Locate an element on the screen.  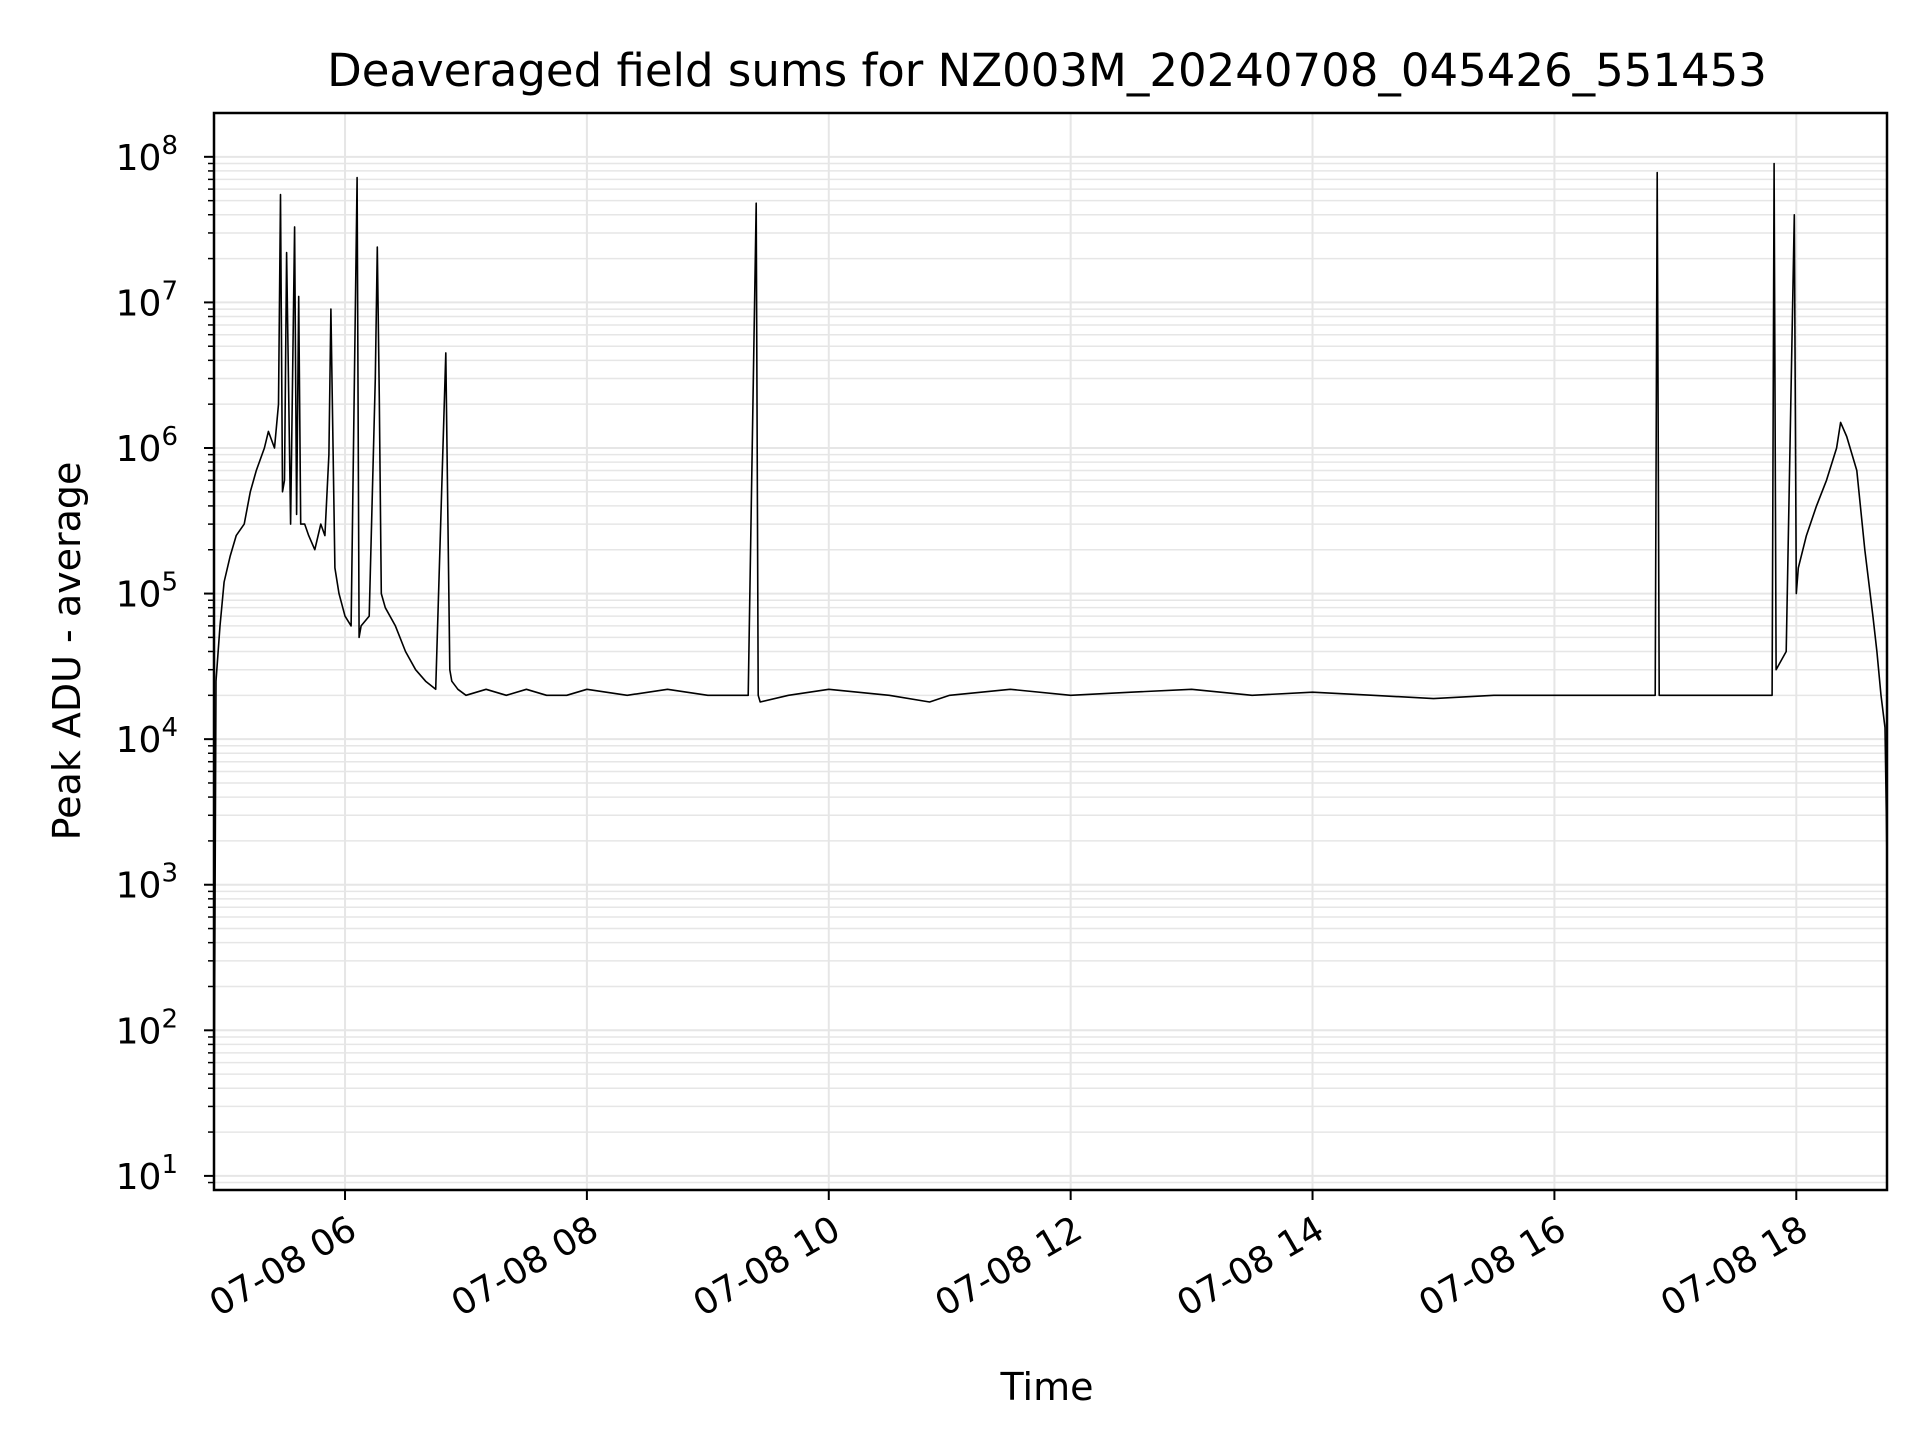
y-tick-label: 10² is located at coordinates (147, 1028).